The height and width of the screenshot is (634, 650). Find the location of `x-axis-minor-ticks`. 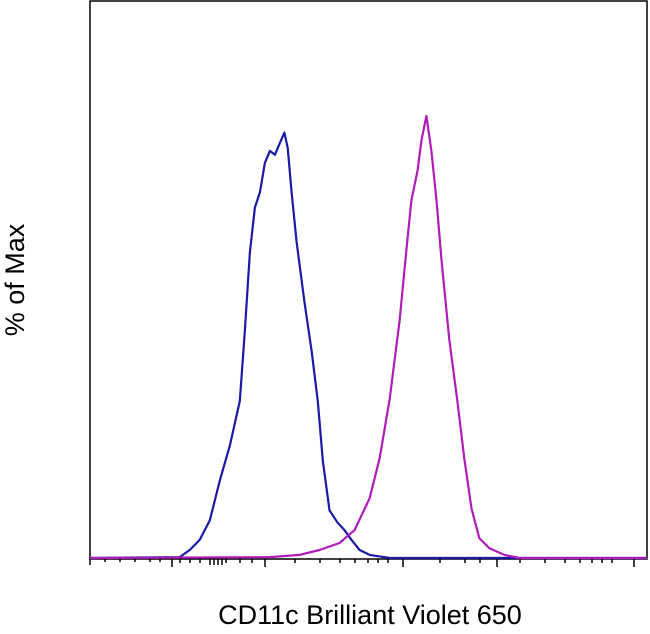

x-axis-minor-ticks is located at coordinates (362, 563).